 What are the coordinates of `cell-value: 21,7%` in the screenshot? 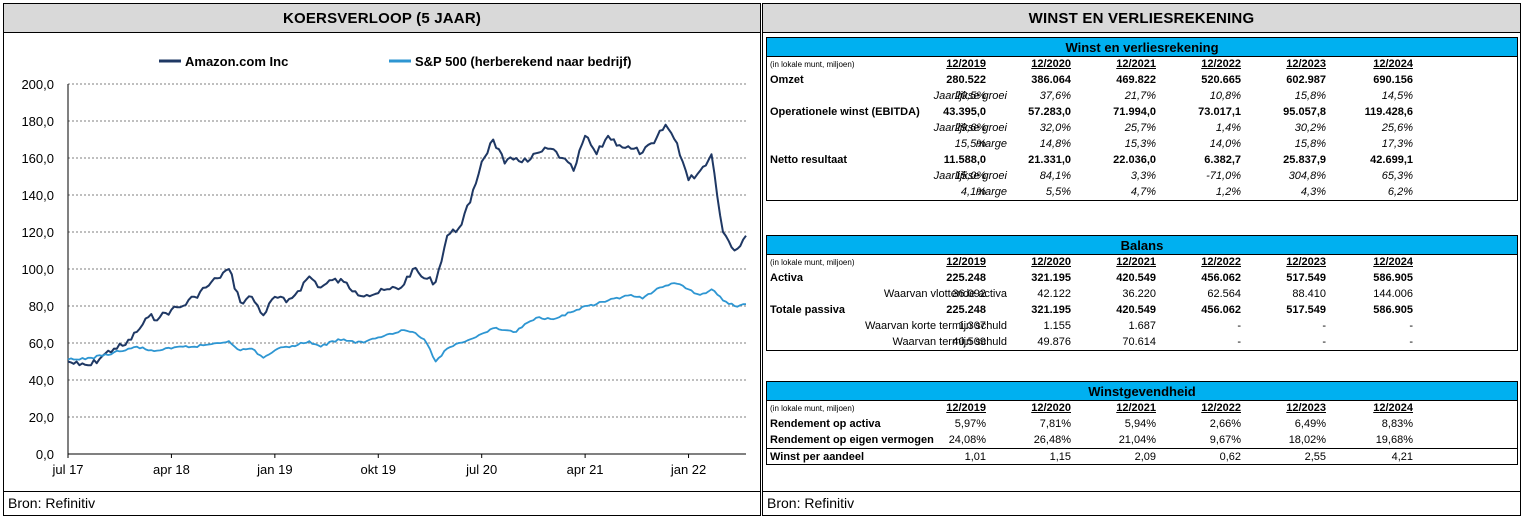 It's located at (1140, 96).